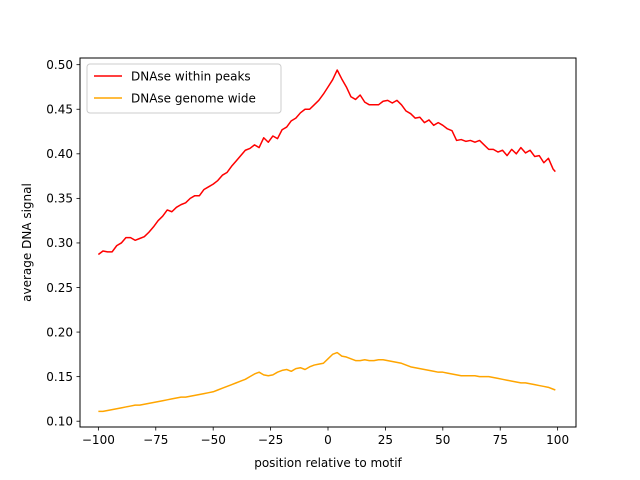  What do you see at coordinates (193, 99) in the screenshot?
I see `legend-label-genome-wide: DNAse genome wide` at bounding box center [193, 99].